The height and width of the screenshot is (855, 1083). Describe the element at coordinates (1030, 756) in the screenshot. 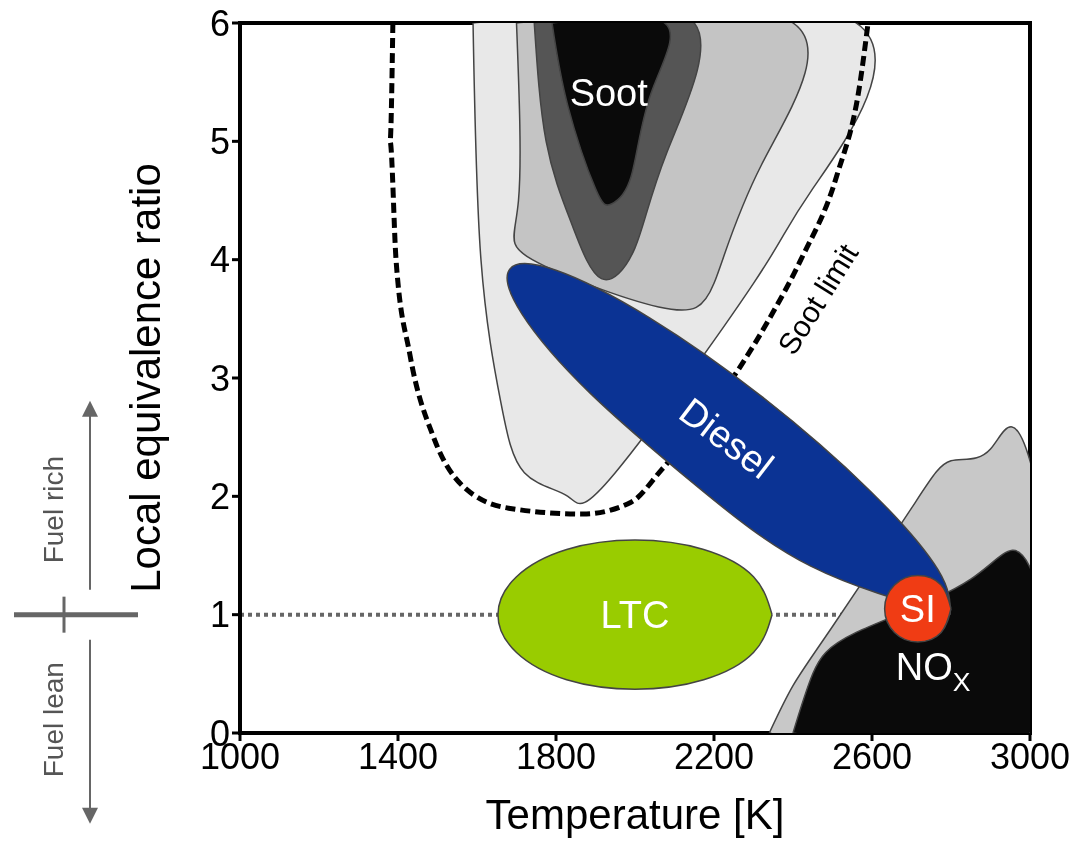

I see `x-tick-label: 3000` at that location.